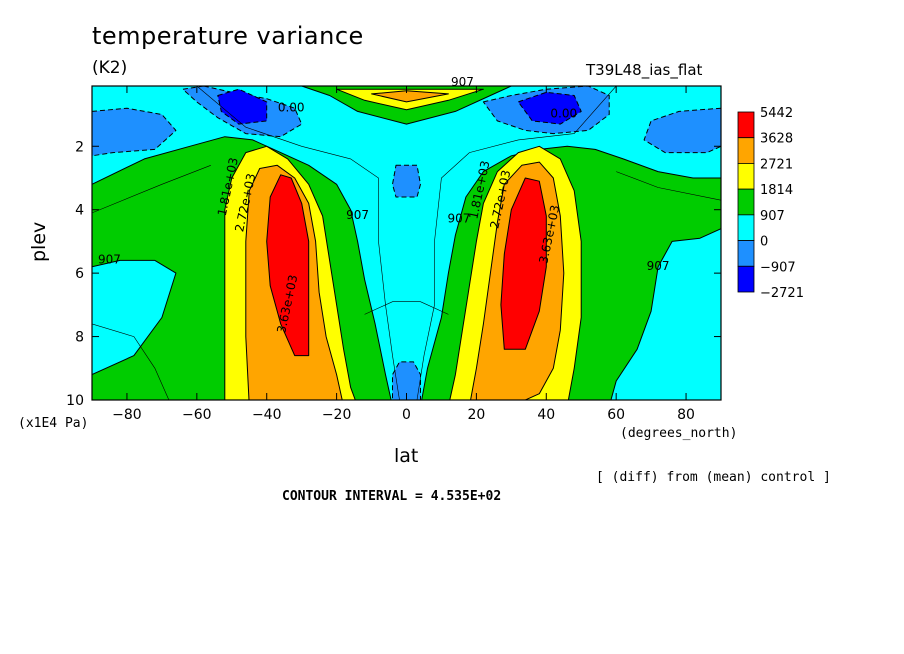 Image resolution: width=904 pixels, height=654 pixels. What do you see at coordinates (242, 106) in the screenshot?
I see `band-darkblue-sh` at bounding box center [242, 106].